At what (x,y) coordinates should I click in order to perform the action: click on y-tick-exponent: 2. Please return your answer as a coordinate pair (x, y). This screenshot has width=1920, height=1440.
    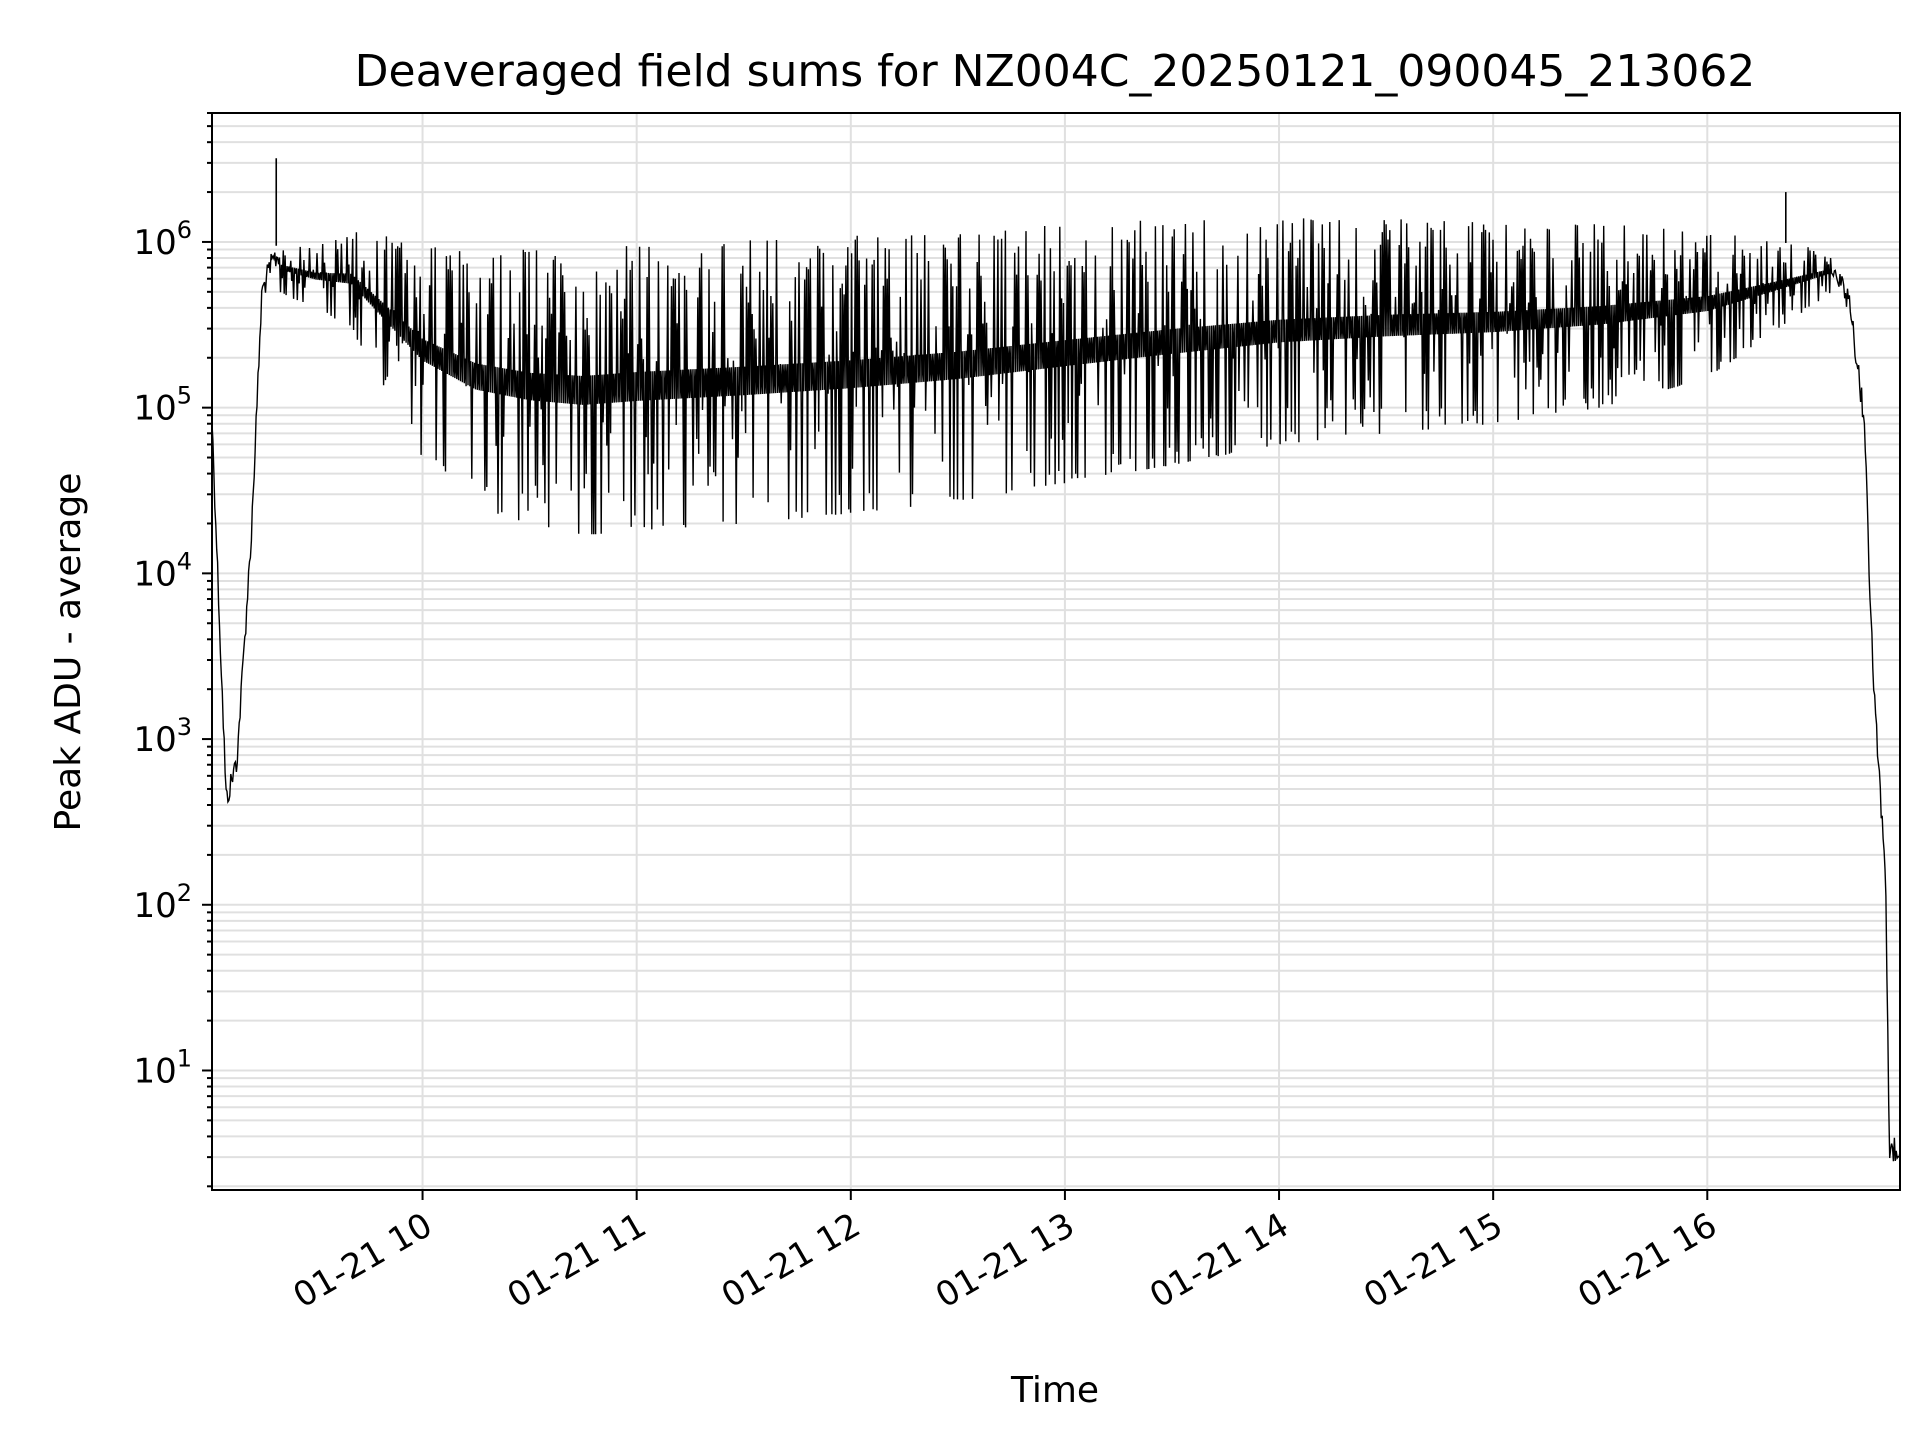
    Looking at the image, I should click on (184, 893).